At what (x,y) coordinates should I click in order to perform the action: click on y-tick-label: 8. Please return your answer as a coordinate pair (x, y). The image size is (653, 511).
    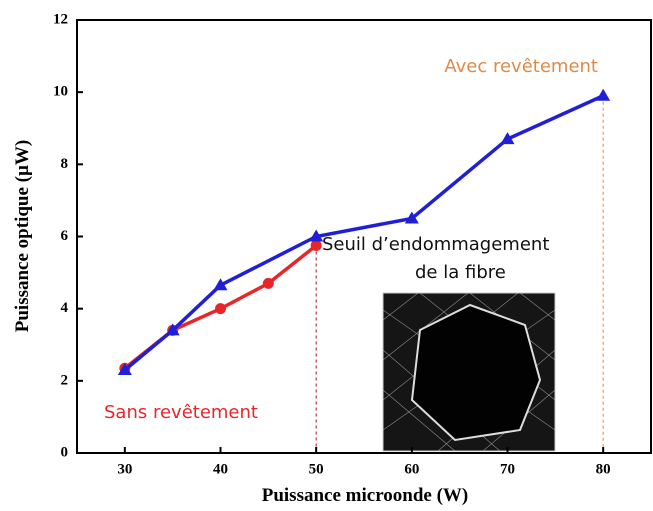
    Looking at the image, I should click on (65, 164).